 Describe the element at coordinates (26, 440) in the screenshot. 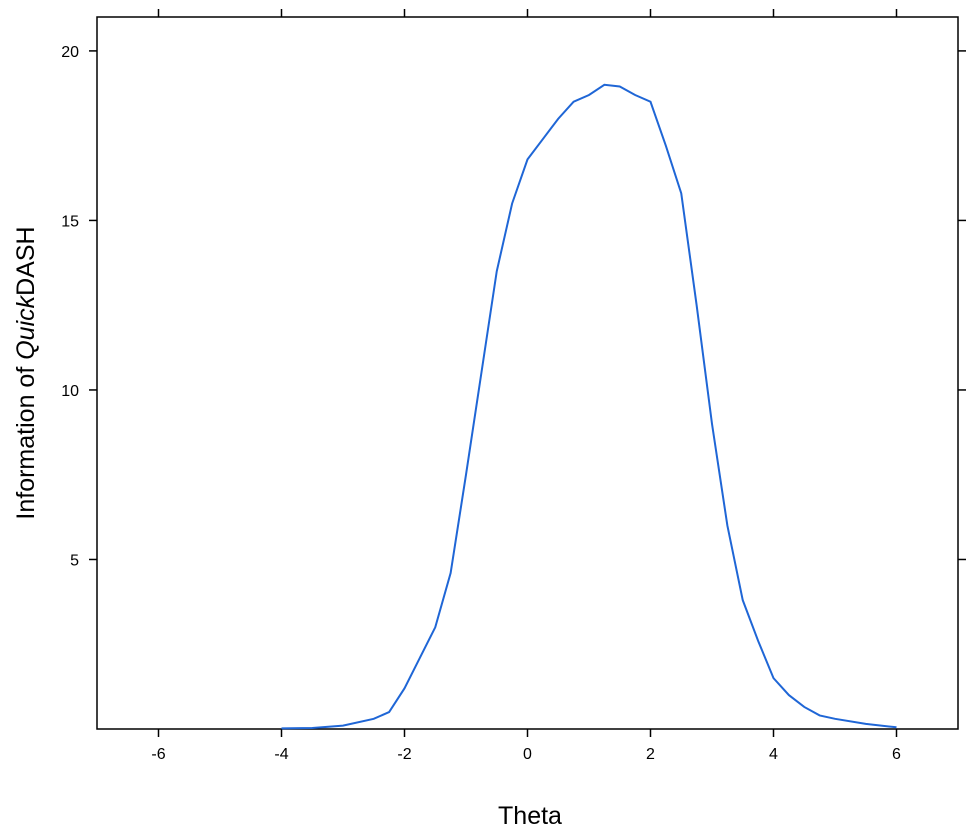

I see `y-label-part: Information of` at that location.